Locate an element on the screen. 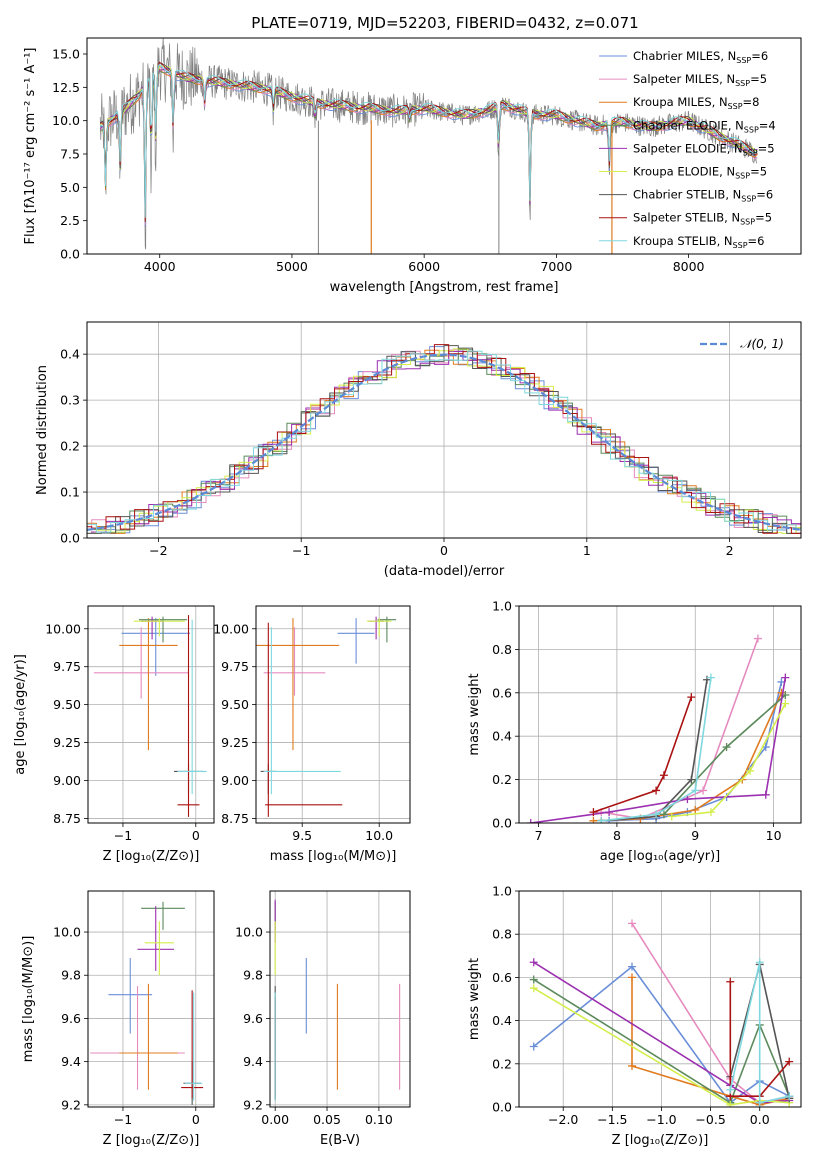 The width and height of the screenshot is (819, 1170). legend-label-text: Salpeter MILES, N is located at coordinates (684, 79).